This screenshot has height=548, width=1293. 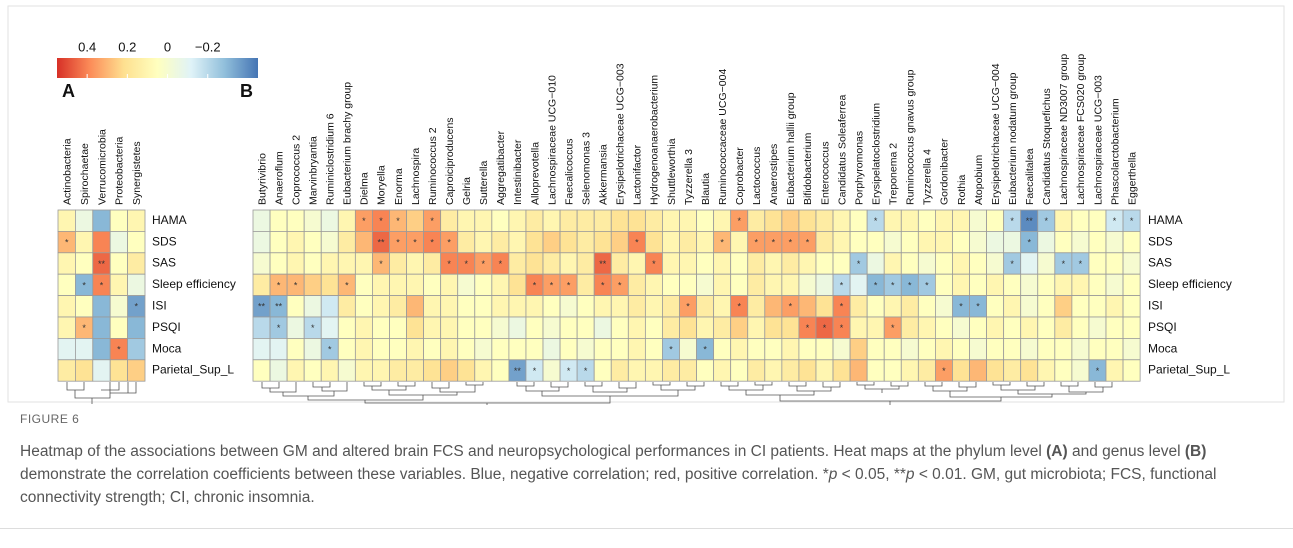 What do you see at coordinates (157, 68) in the screenshot?
I see `colorbar` at bounding box center [157, 68].